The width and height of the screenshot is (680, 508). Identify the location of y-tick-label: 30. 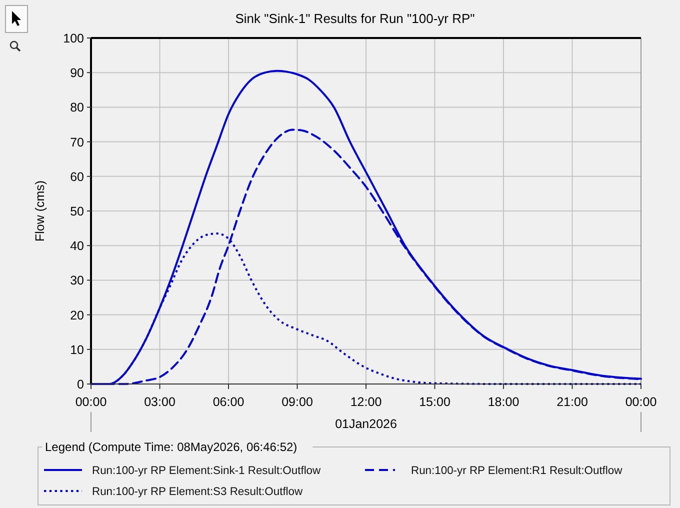
(77, 281).